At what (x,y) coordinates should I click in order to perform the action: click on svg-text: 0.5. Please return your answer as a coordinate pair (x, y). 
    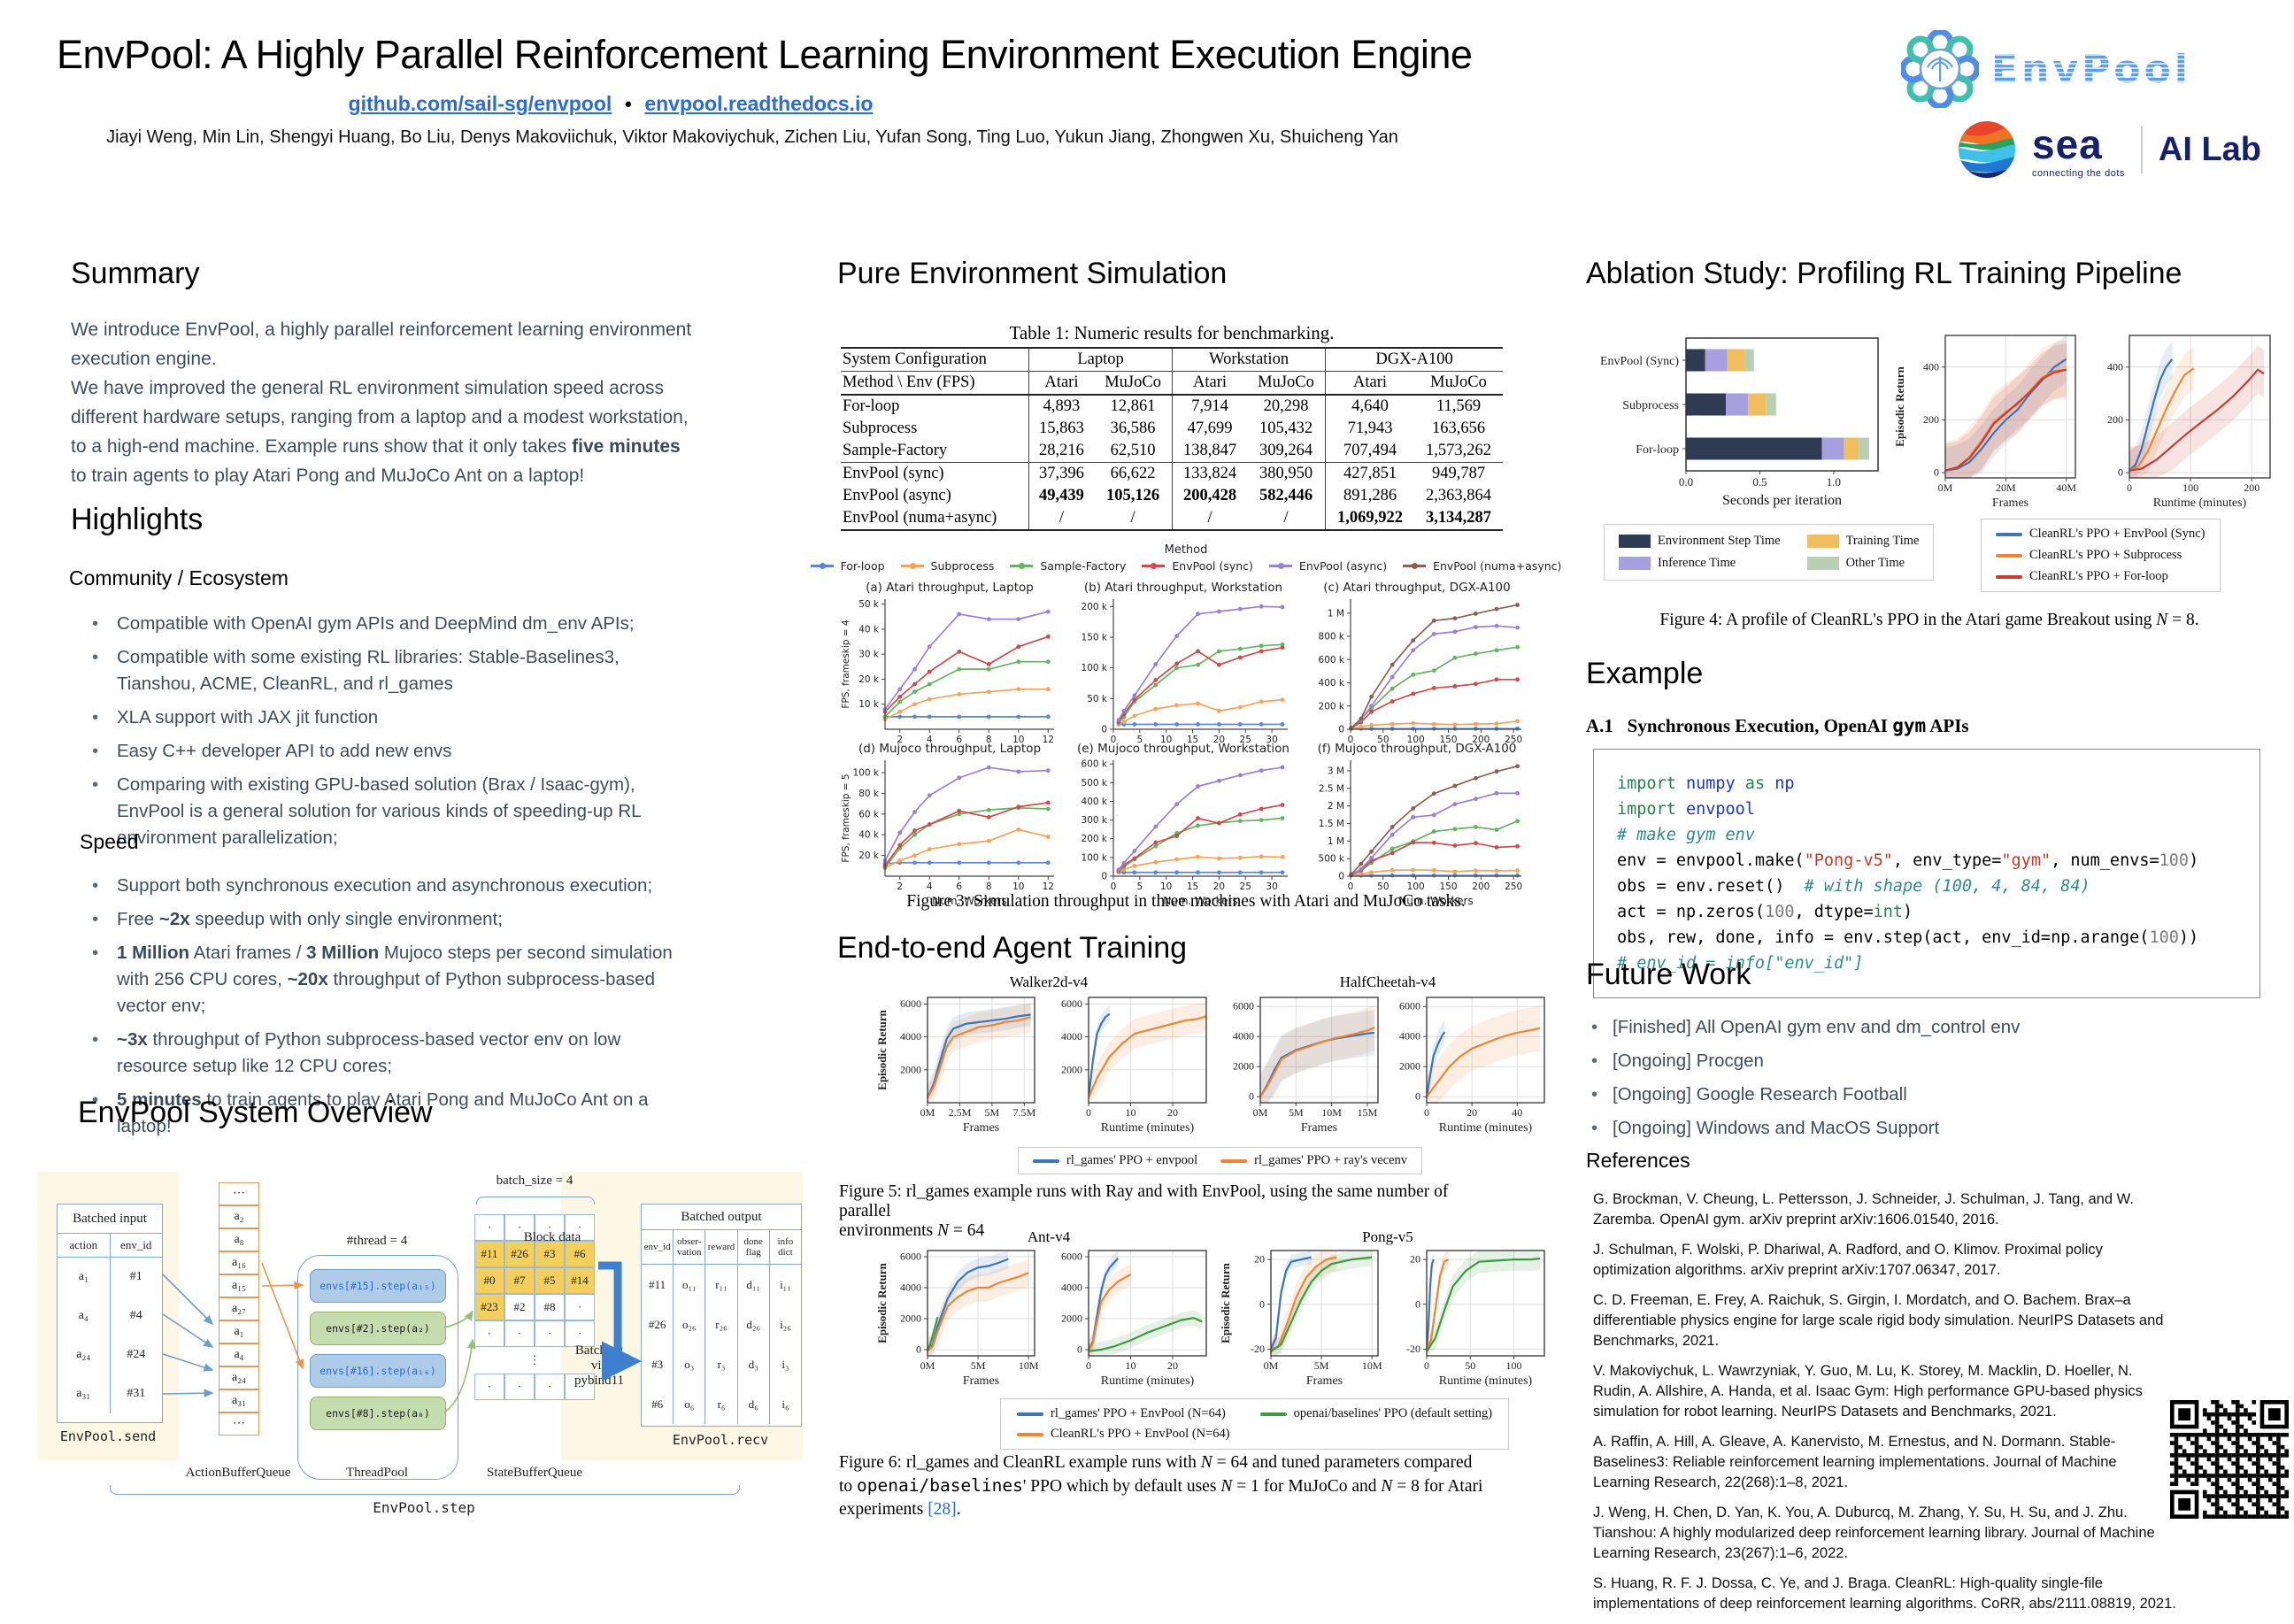
    Looking at the image, I should click on (1759, 482).